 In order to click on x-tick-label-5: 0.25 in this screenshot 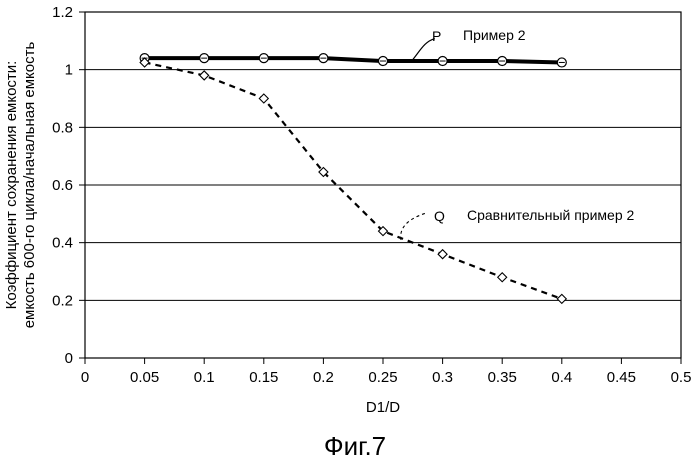, I will do `click(382, 377)`.